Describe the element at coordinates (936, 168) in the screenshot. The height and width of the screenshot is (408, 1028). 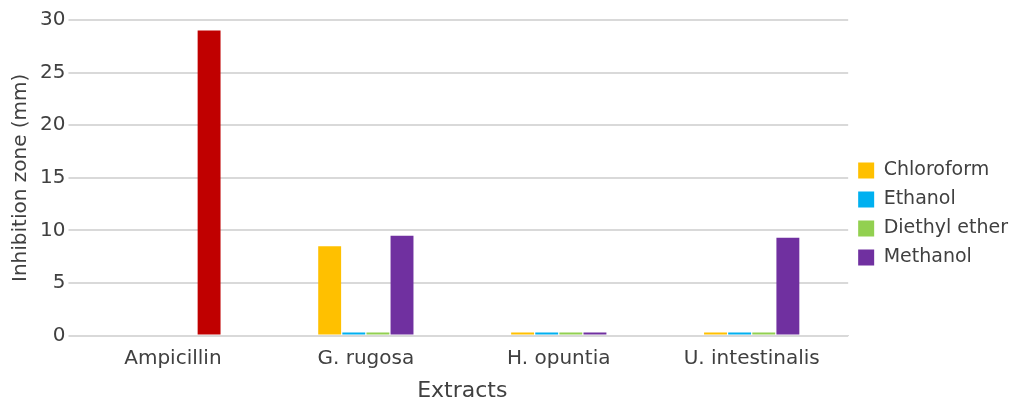
I see `legend-label: Chloroform` at that location.